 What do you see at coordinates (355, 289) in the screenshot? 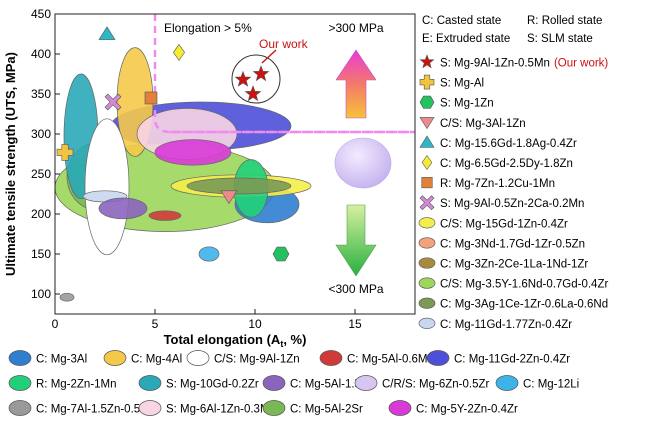
I see `lt300-label: <300 MPa` at bounding box center [355, 289].